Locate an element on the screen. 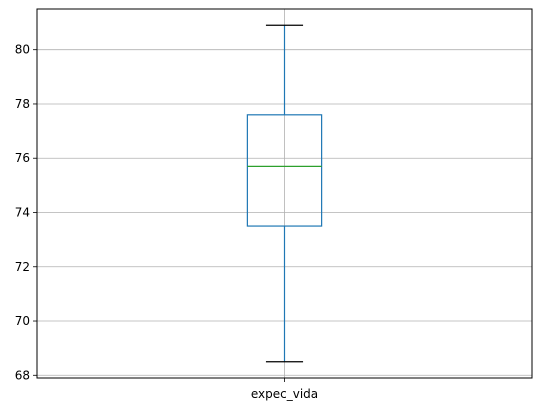 This screenshot has width=543, height=413. y-tick-label: 80 is located at coordinates (22, 50).